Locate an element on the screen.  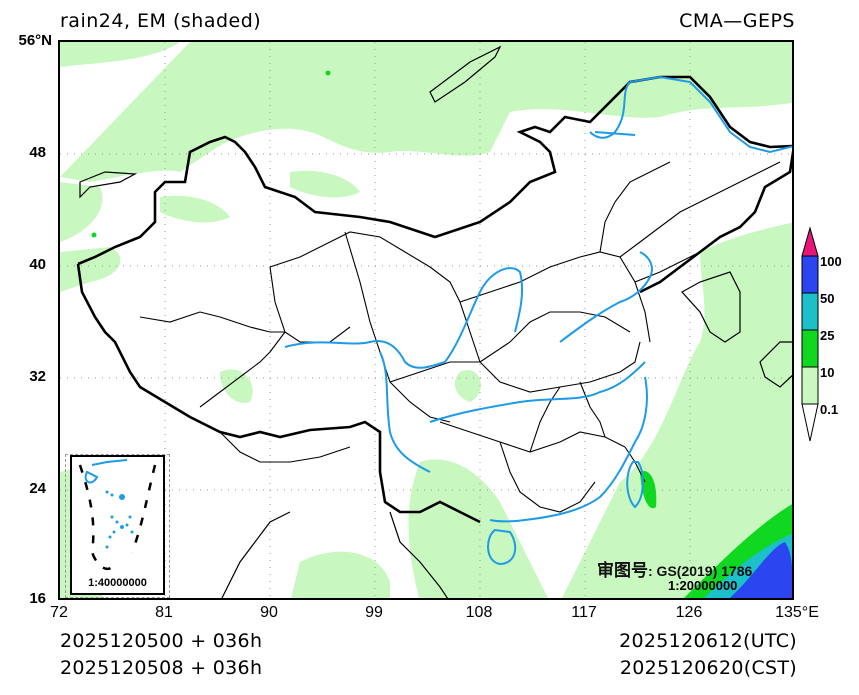
inset-map is located at coordinates (117, 515).